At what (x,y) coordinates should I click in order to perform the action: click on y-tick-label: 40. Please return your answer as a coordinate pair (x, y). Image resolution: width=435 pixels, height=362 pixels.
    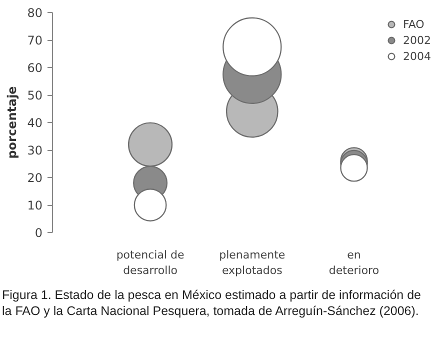
    Looking at the image, I should click on (35, 123).